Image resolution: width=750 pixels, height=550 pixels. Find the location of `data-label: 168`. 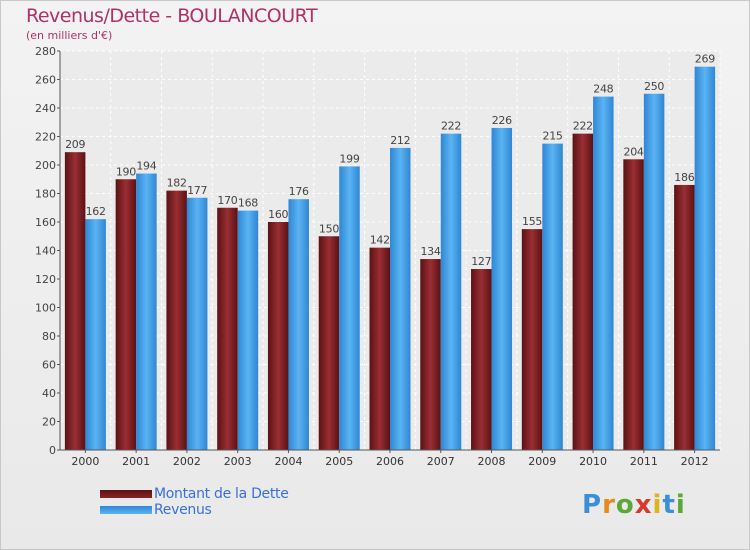

data-label: 168 is located at coordinates (248, 203).